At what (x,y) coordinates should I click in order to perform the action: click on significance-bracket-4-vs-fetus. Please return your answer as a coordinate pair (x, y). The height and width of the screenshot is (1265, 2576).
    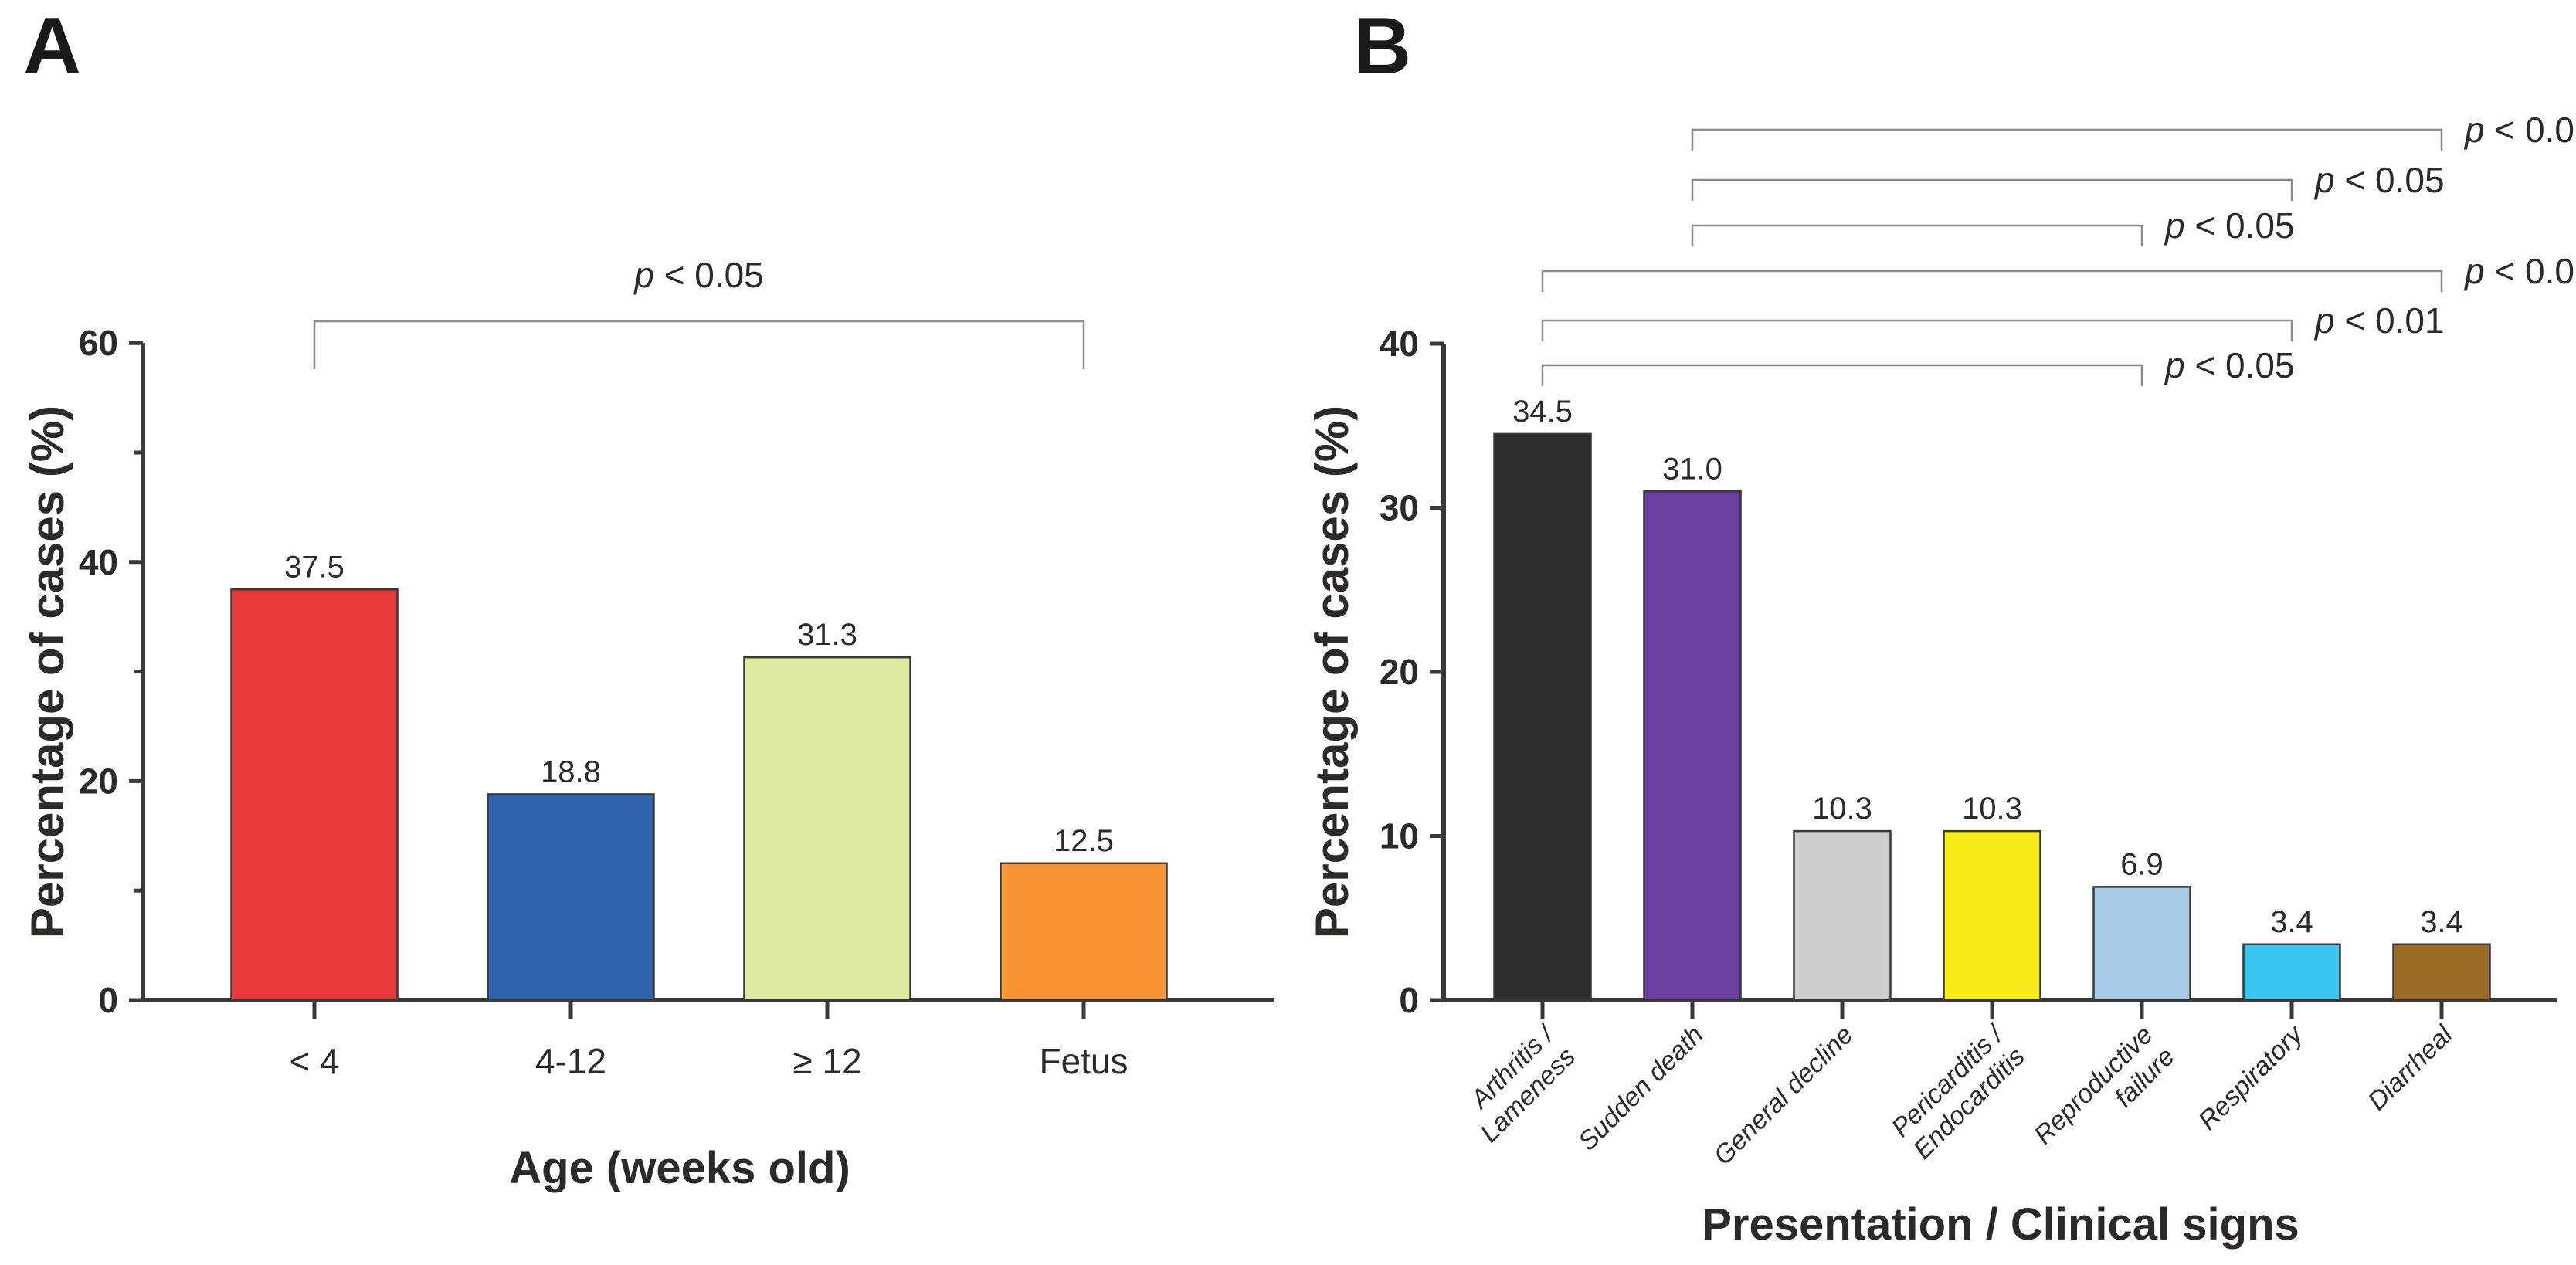
    Looking at the image, I should click on (699, 345).